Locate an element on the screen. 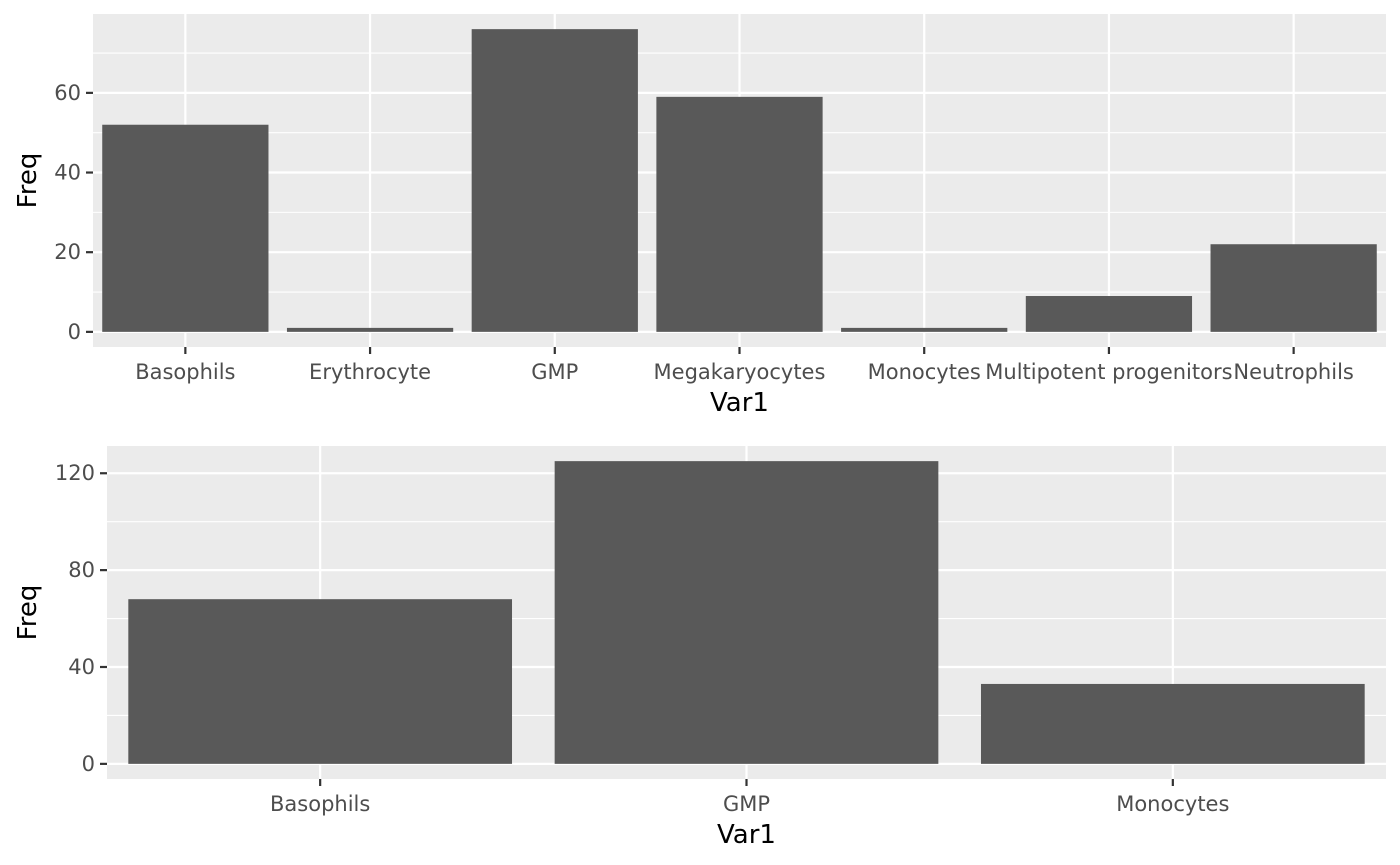  bar-erythrocyte is located at coordinates (370, 329).